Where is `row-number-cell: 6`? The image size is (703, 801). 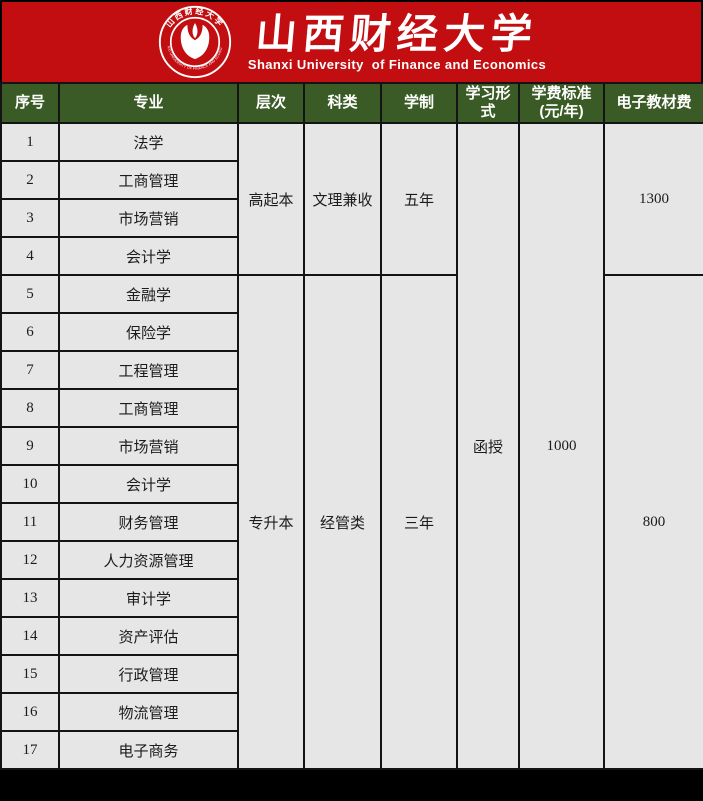 row-number-cell: 6 is located at coordinates (30, 332).